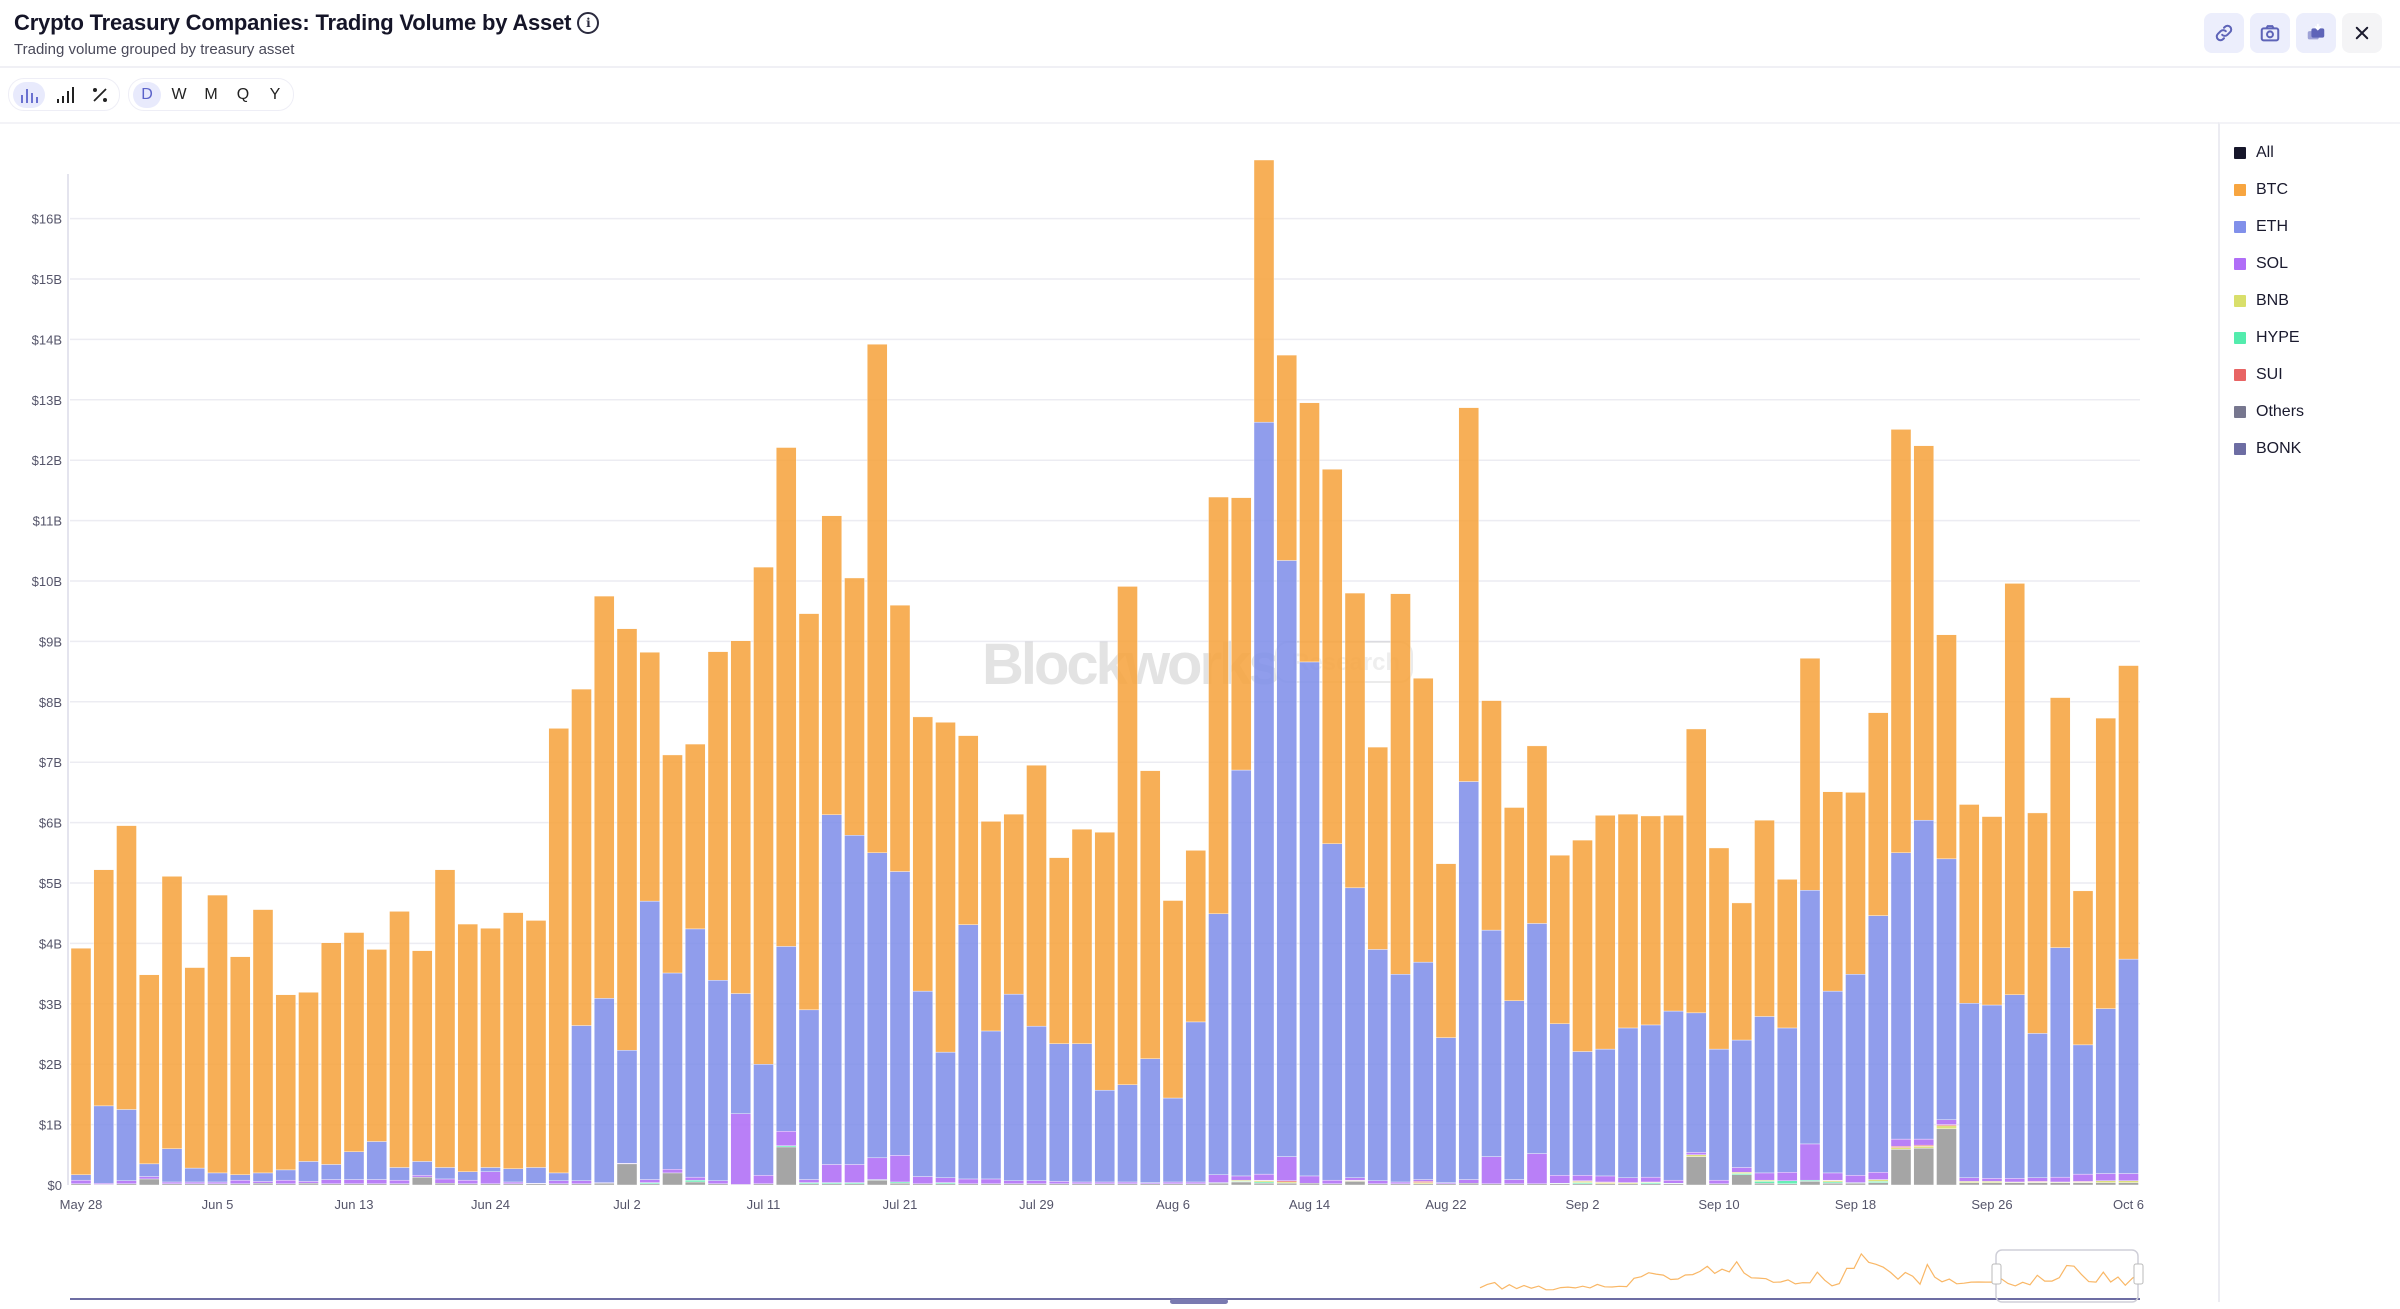 This screenshot has width=2400, height=1309. Describe the element at coordinates (2317, 152) in the screenshot. I see `legend-item-all: All` at that location.